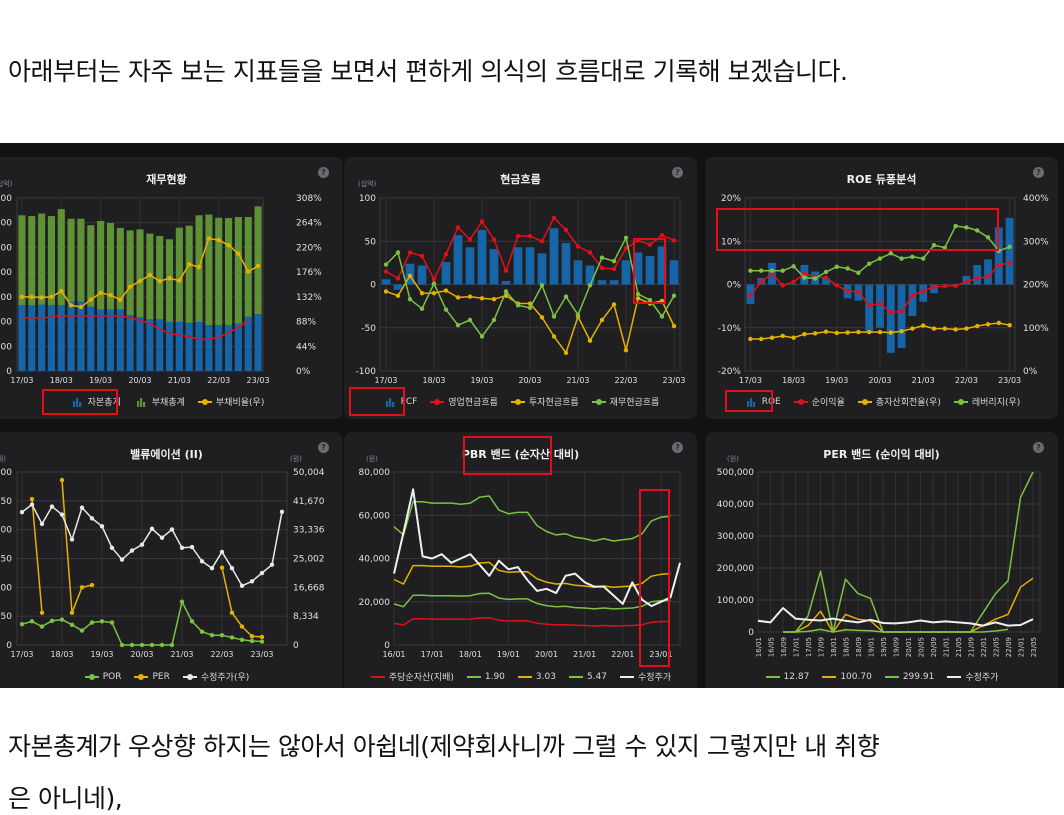 Image resolution: width=1064 pixels, height=815 pixels. What do you see at coordinates (626, 237) in the screenshot?
I see `point-재무현금흐름-22/03` at bounding box center [626, 237].